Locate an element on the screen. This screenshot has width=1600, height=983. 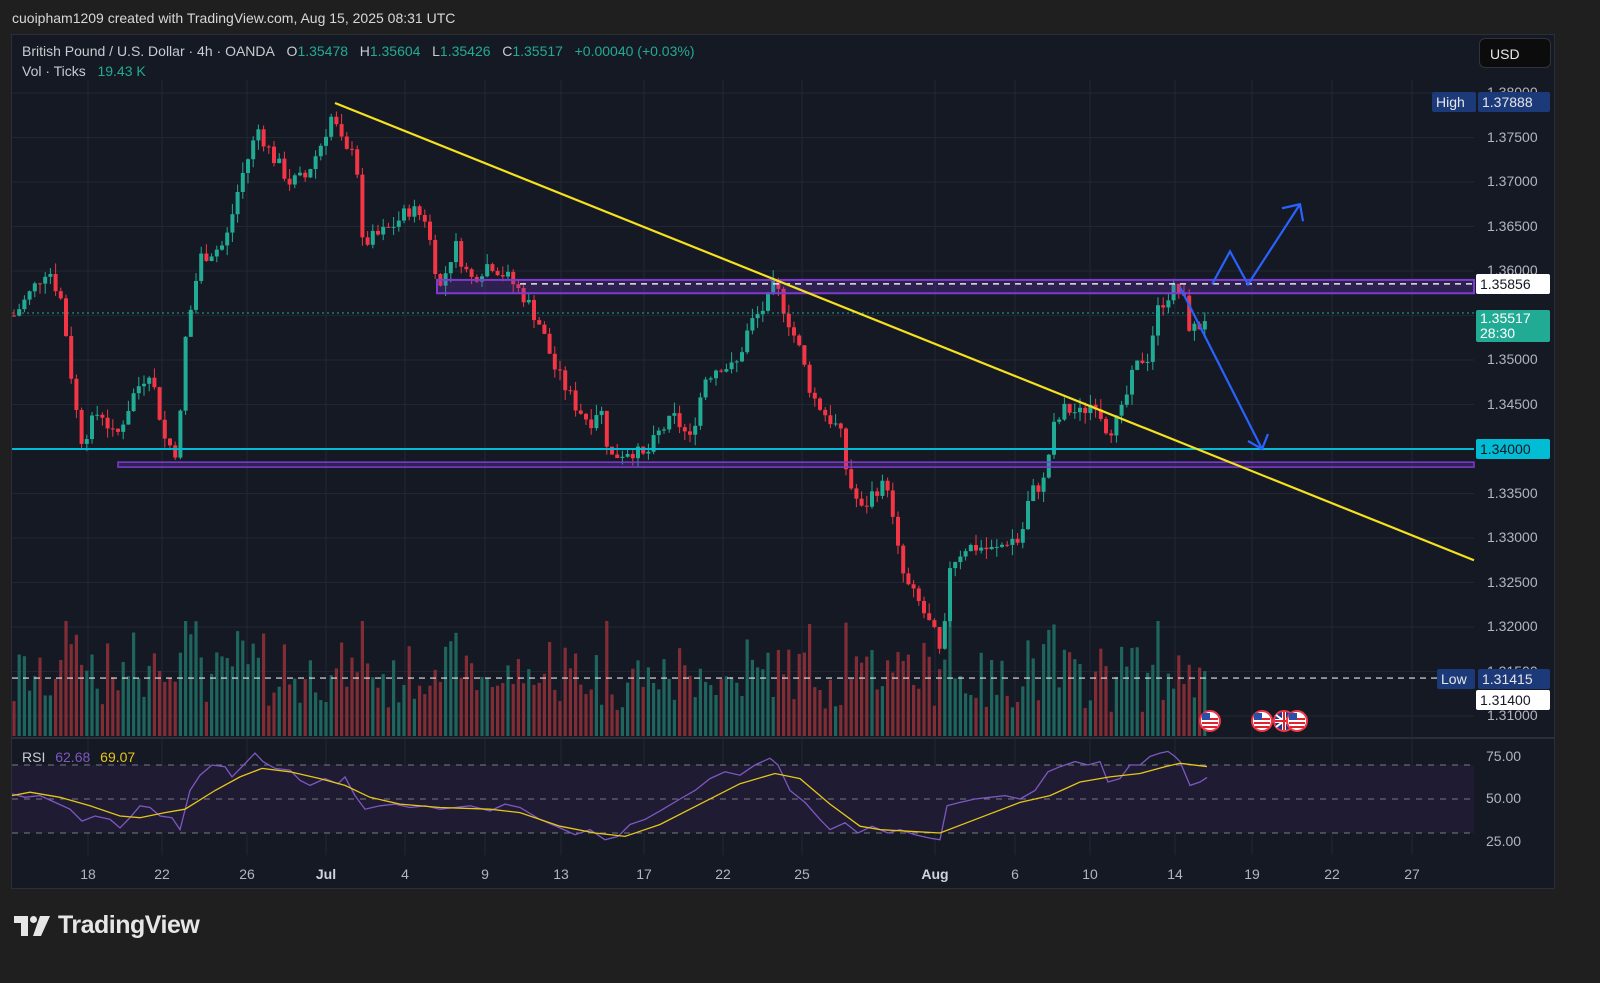
time-axis-label: 26 is located at coordinates (247, 874).